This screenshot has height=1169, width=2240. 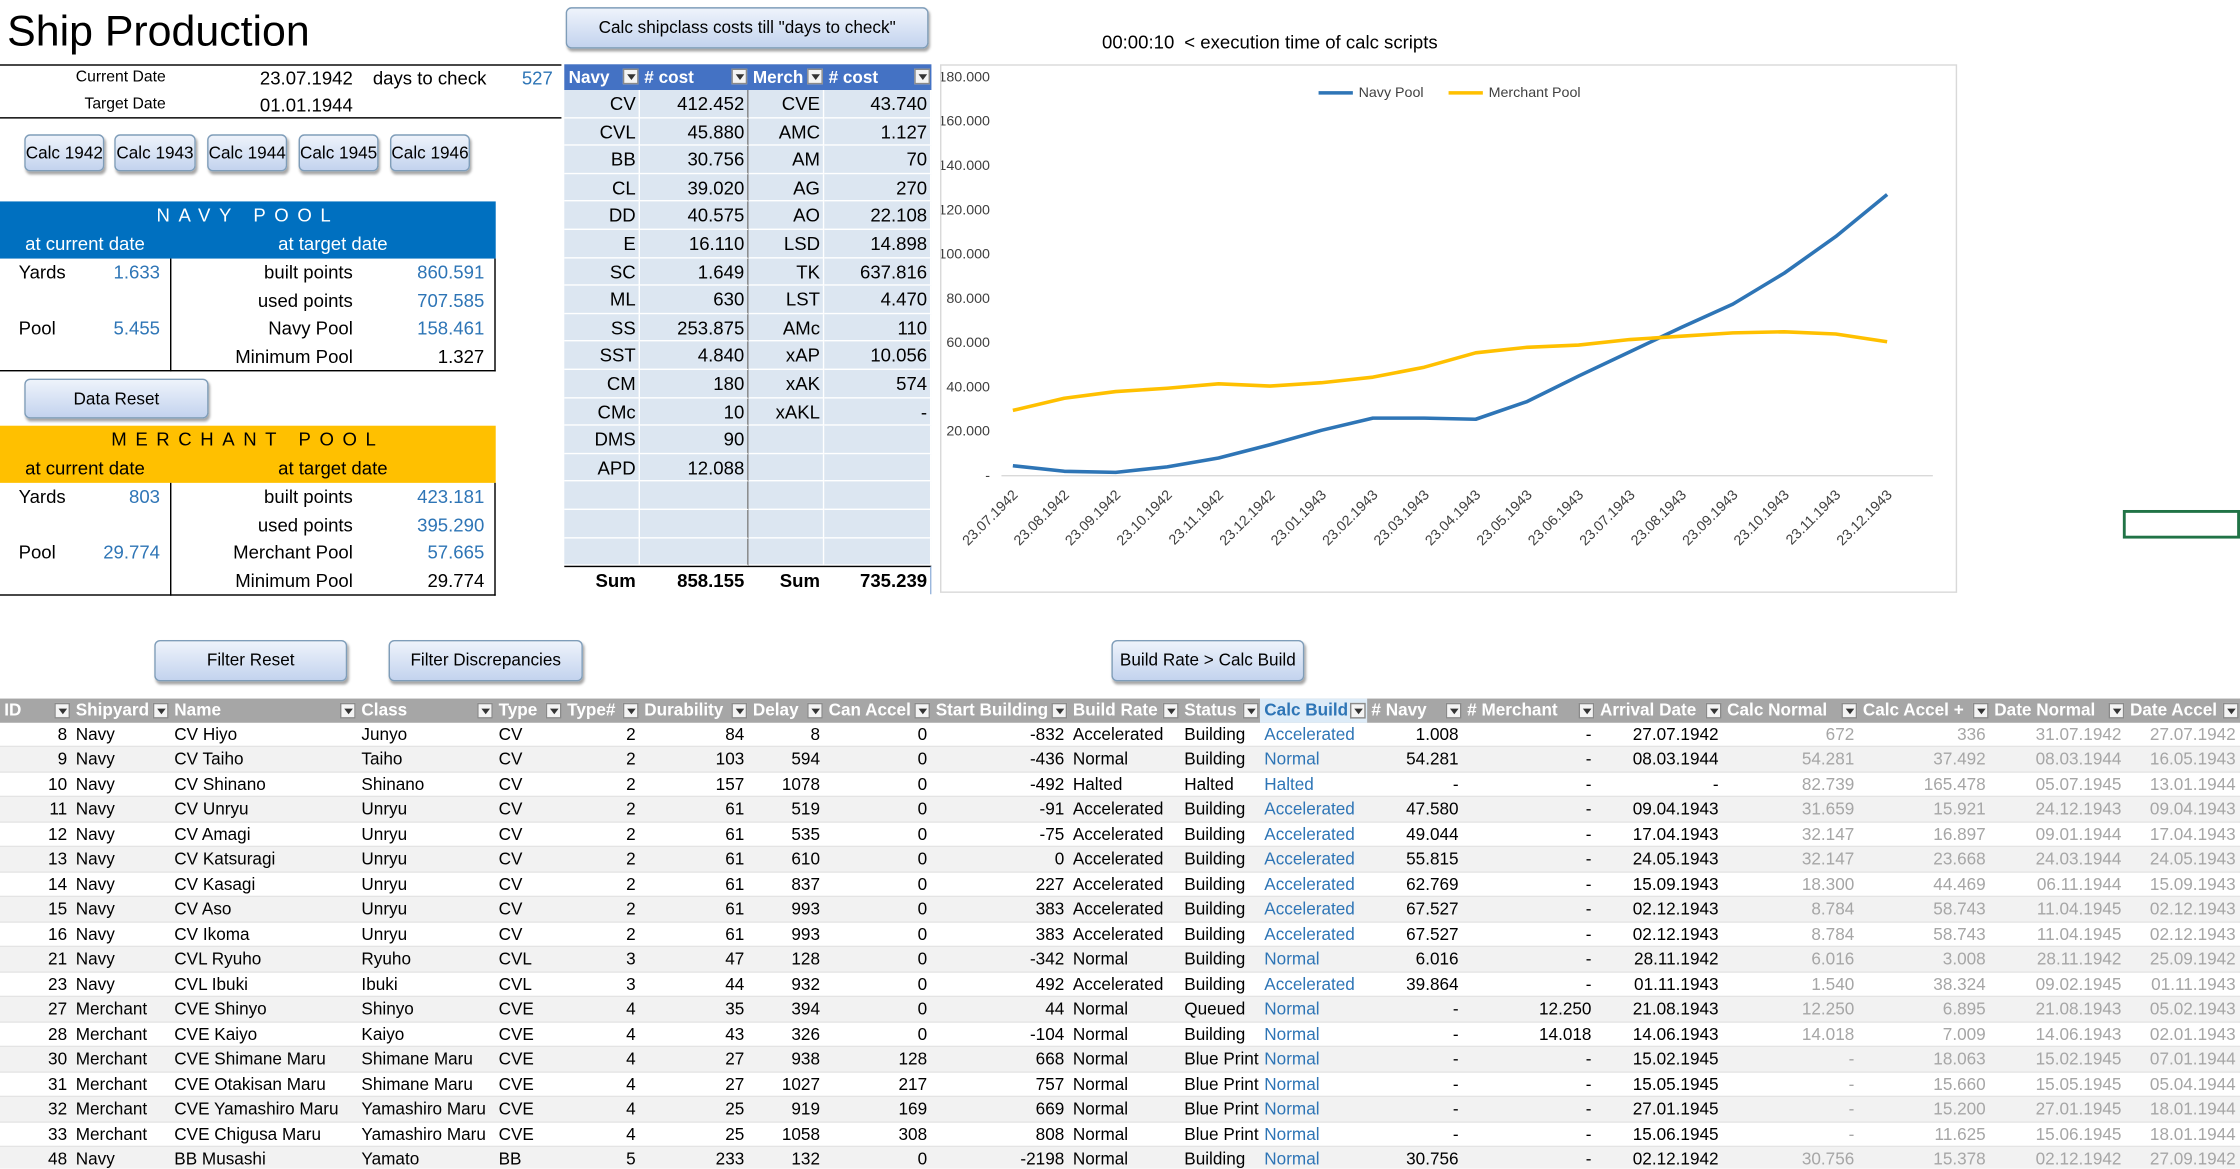 I want to click on cost-cell-text: 30.756, so click(x=716, y=159).